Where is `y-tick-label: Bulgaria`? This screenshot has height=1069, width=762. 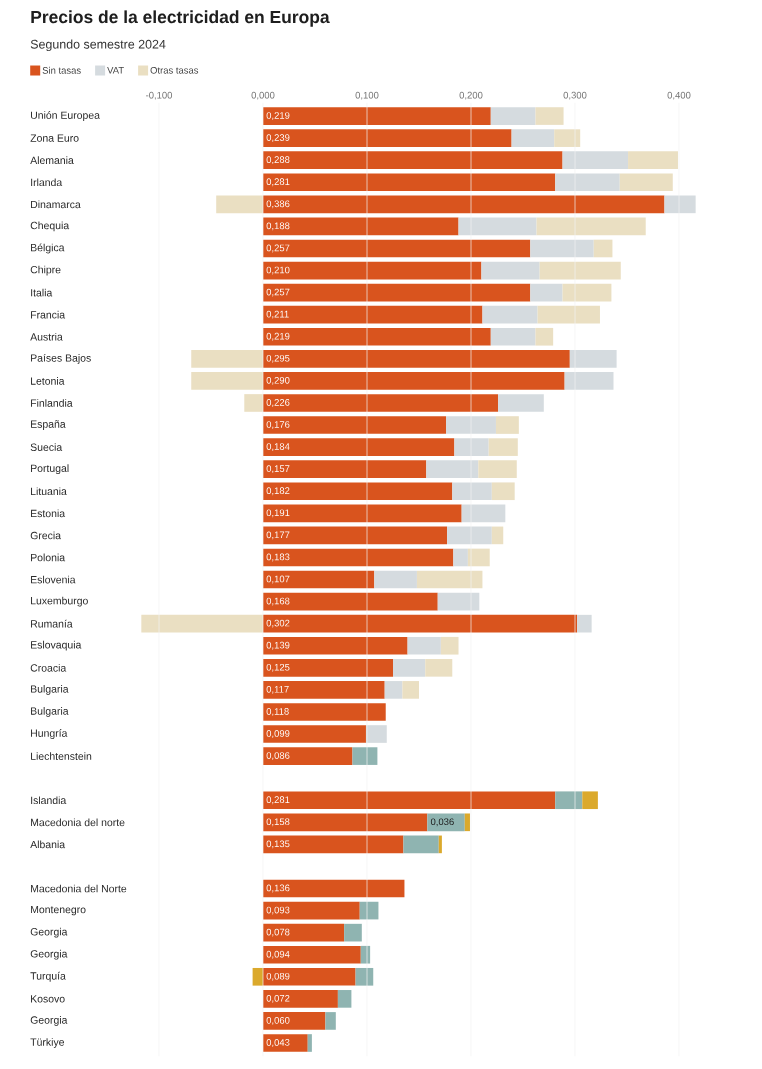
y-tick-label: Bulgaria is located at coordinates (50, 690).